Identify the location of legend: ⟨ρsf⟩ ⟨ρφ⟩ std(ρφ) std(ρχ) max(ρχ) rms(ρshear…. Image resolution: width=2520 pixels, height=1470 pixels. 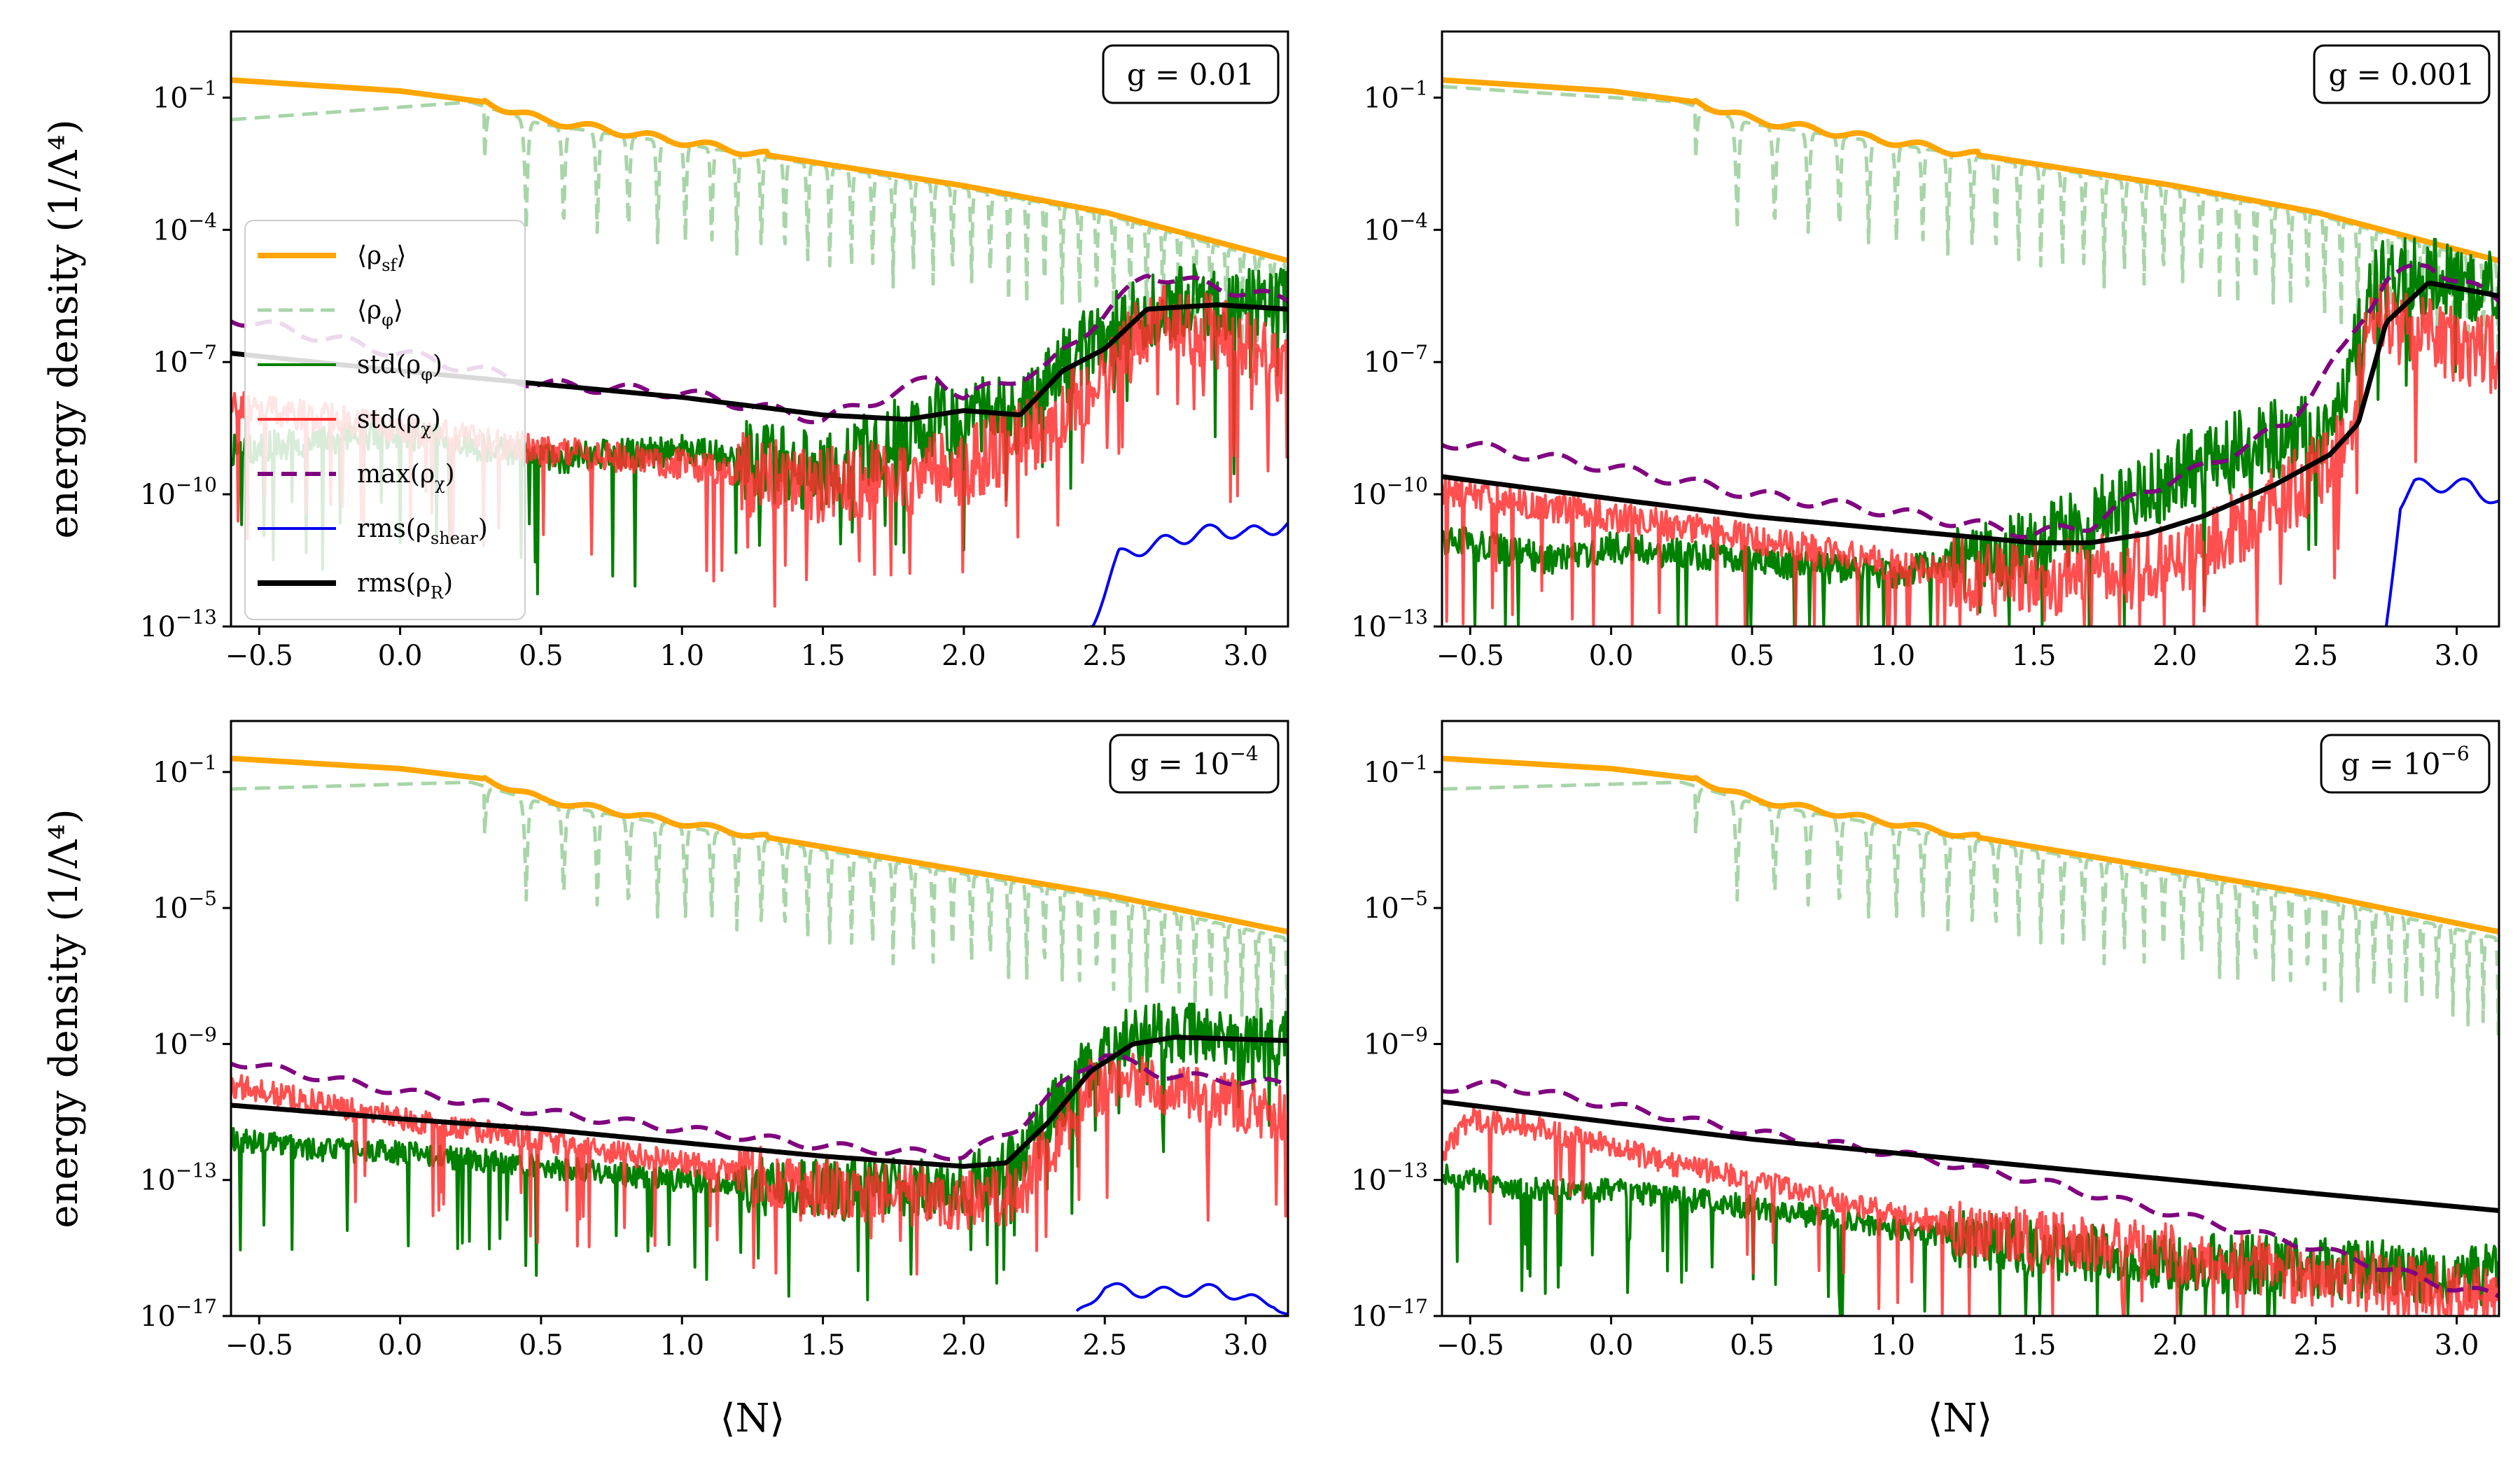
(385, 420).